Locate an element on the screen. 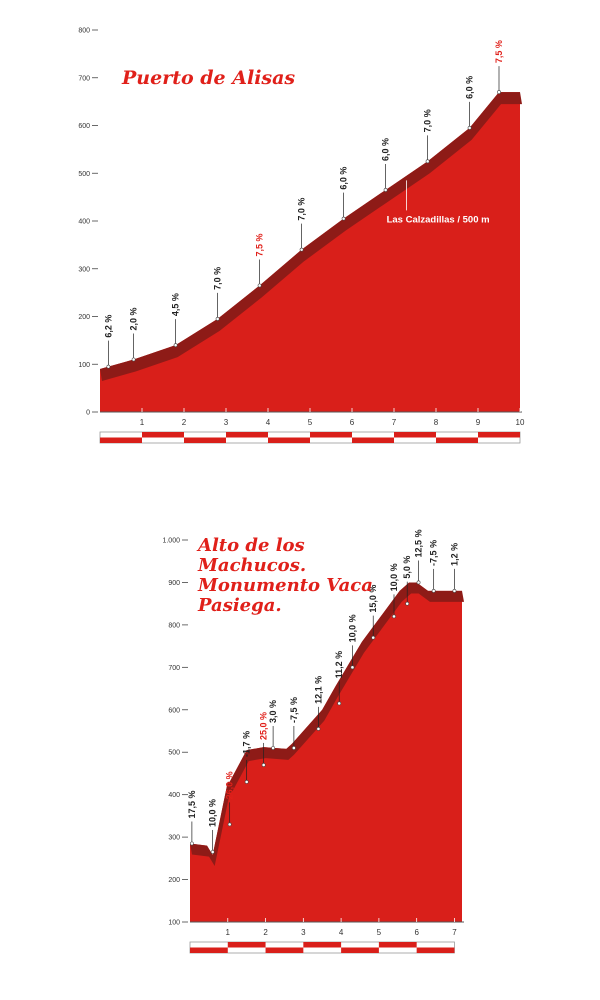 The width and height of the screenshot is (600, 1000). y-tick-label: 500 is located at coordinates (174, 753).